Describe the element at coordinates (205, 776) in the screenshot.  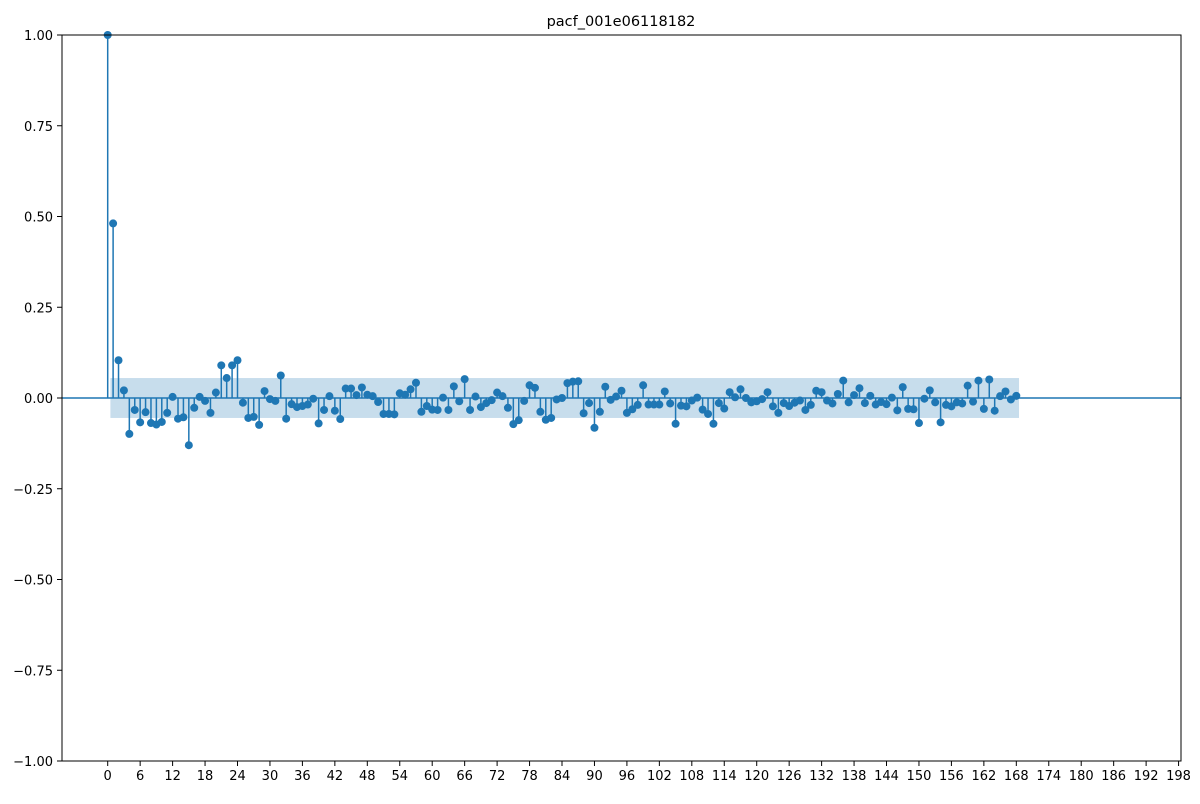
I see `x-tick-label: 18` at that location.